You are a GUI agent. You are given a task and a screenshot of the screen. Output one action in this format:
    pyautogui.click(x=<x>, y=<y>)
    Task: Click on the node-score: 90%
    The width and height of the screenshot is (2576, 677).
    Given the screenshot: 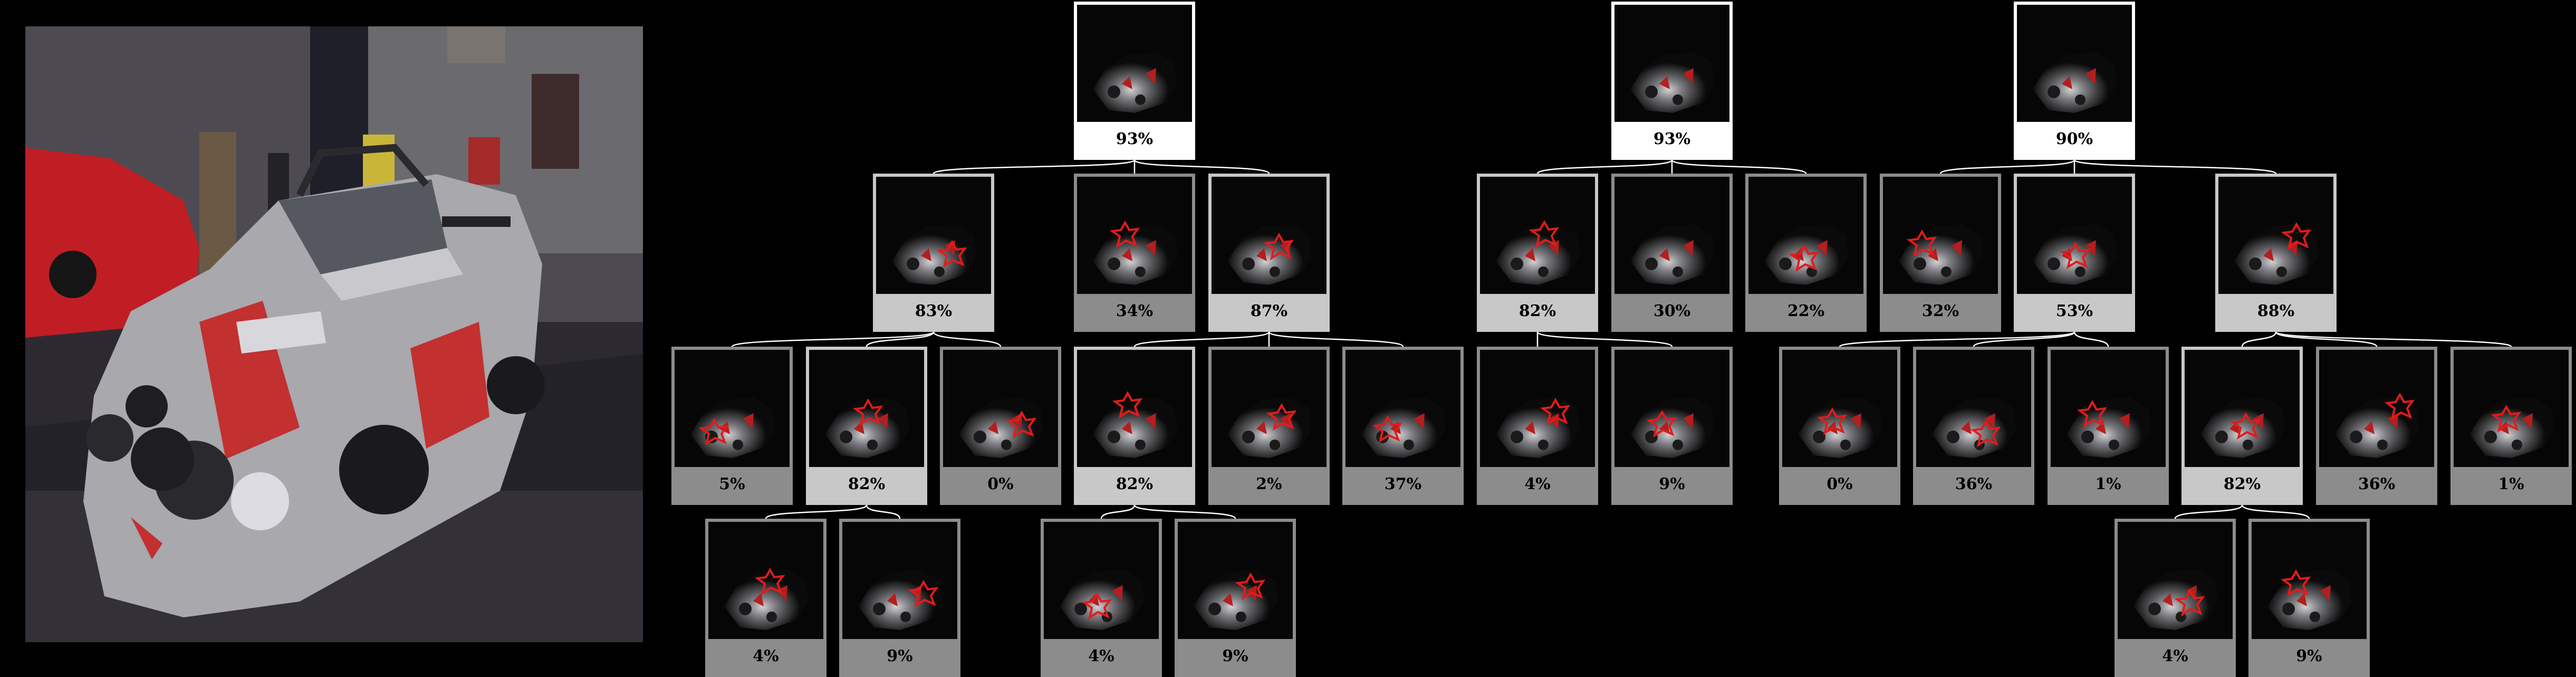 What is the action you would take?
    pyautogui.click(x=2074, y=139)
    